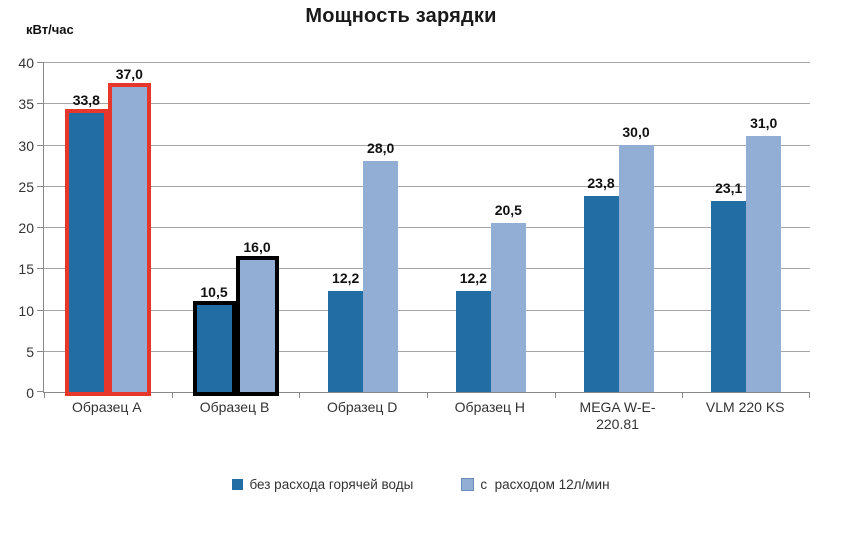 This screenshot has height=537, width=842. Describe the element at coordinates (86, 100) in the screenshot. I see `bar-value-label: 33,8` at that location.